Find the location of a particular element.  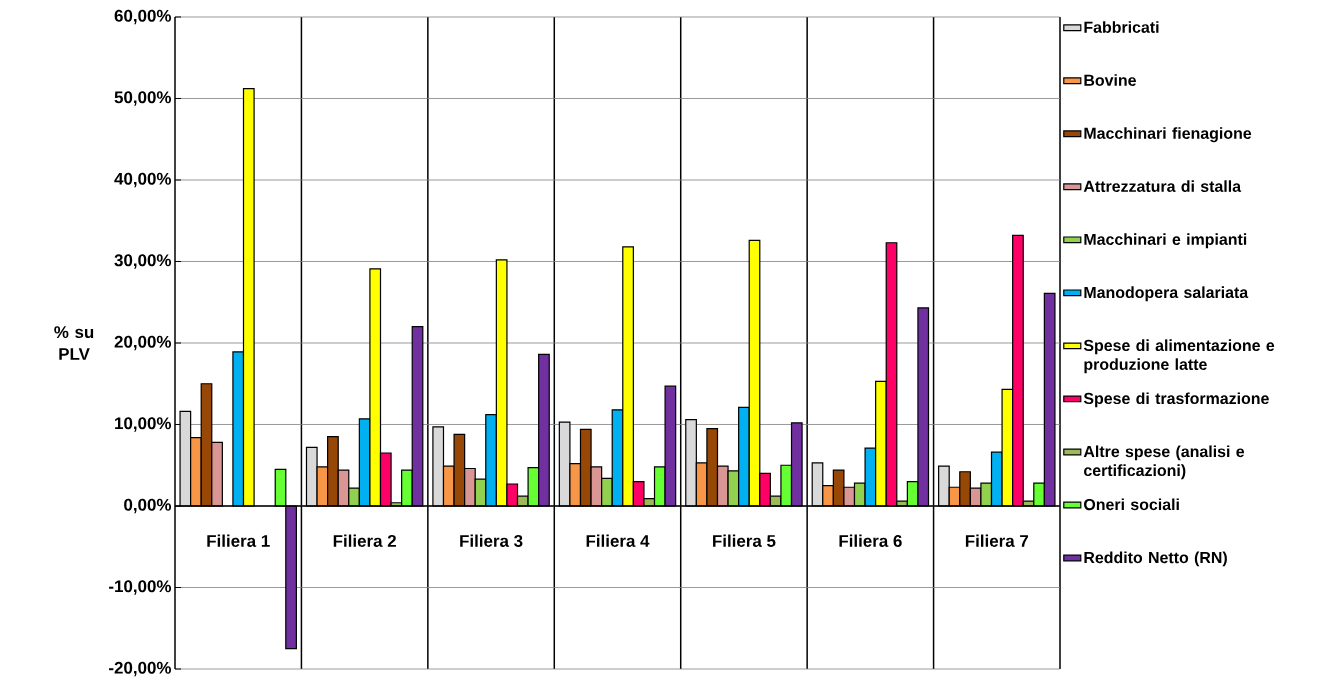

legend-label: Spese di trasformazione is located at coordinates (1176, 400).